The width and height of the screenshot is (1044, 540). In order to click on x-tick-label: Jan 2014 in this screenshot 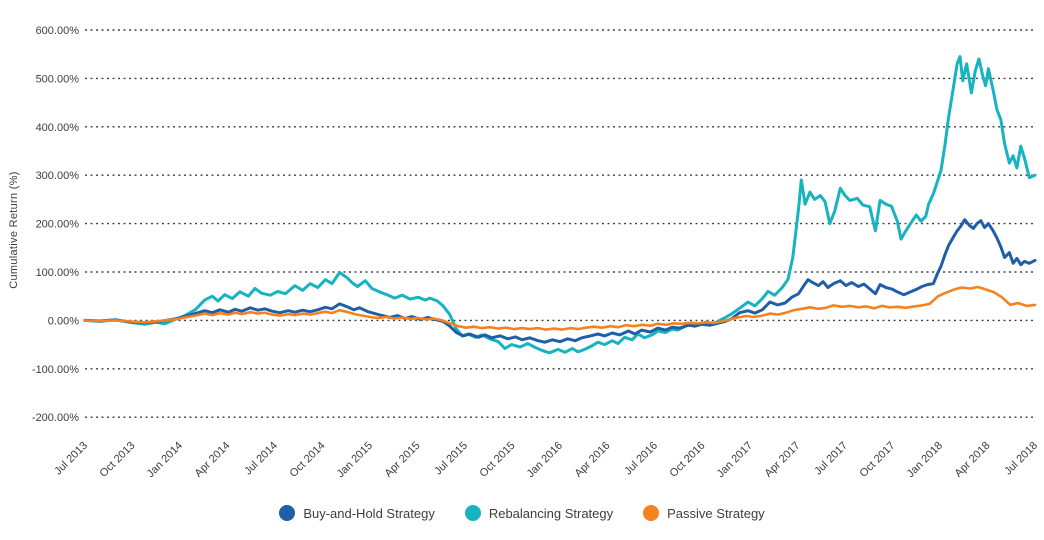, I will do `click(165, 460)`.